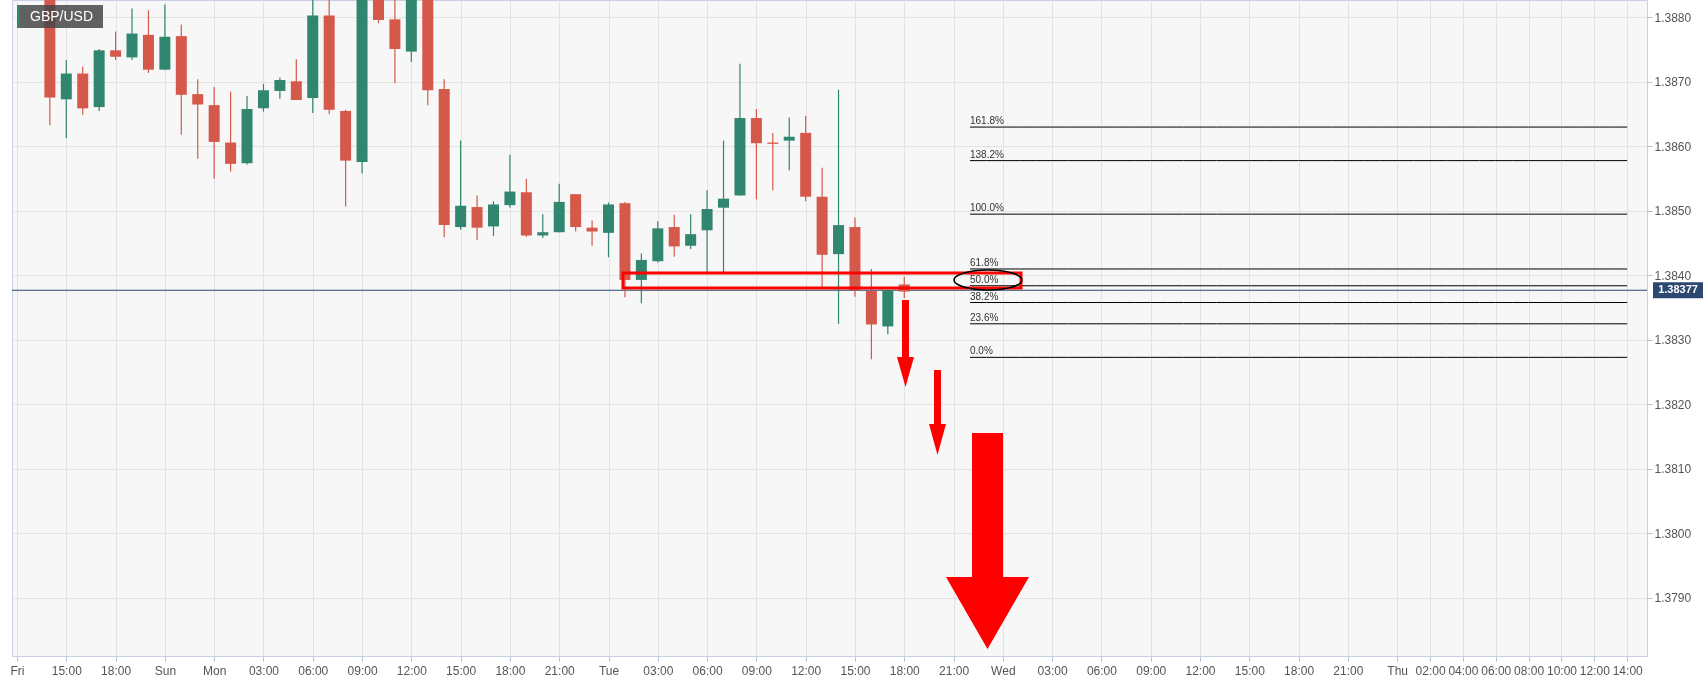 The image size is (1707, 687). Describe the element at coordinates (60, 16) in the screenshot. I see `text: GBP/USD` at that location.